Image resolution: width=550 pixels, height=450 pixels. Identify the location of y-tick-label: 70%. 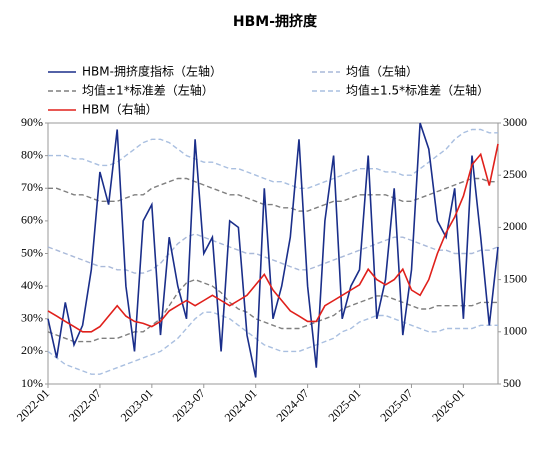
(32, 187).